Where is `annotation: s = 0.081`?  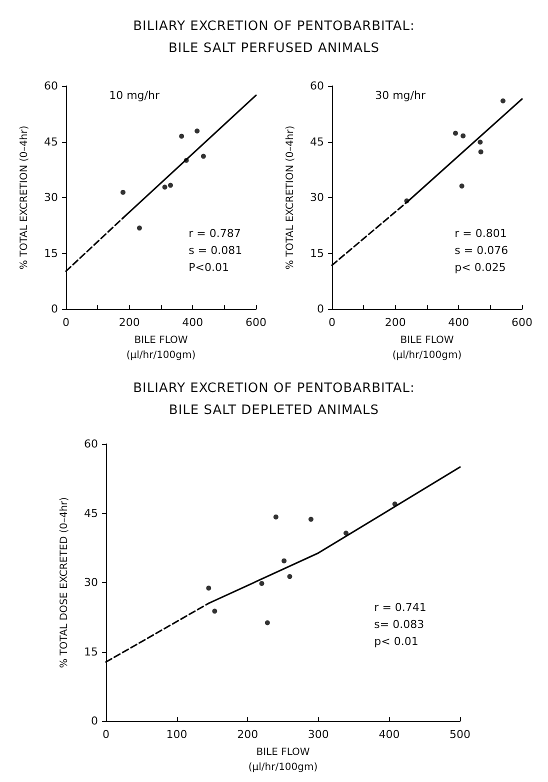
annotation: s = 0.081 is located at coordinates (215, 250).